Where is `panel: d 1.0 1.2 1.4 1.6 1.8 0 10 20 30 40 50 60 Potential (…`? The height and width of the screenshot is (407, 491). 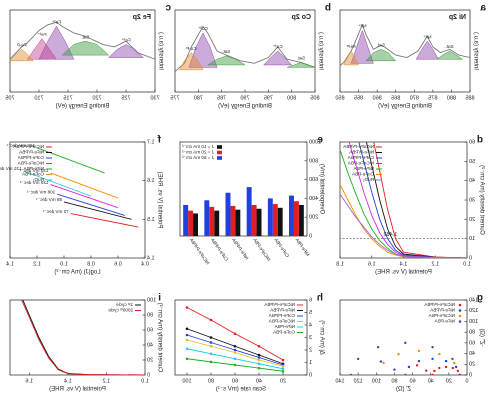 panel: d 1.0 1.2 1.4 1.6 1.8 0 10 20 30 40 50 60 Potential (… is located at coordinates (410, 205).